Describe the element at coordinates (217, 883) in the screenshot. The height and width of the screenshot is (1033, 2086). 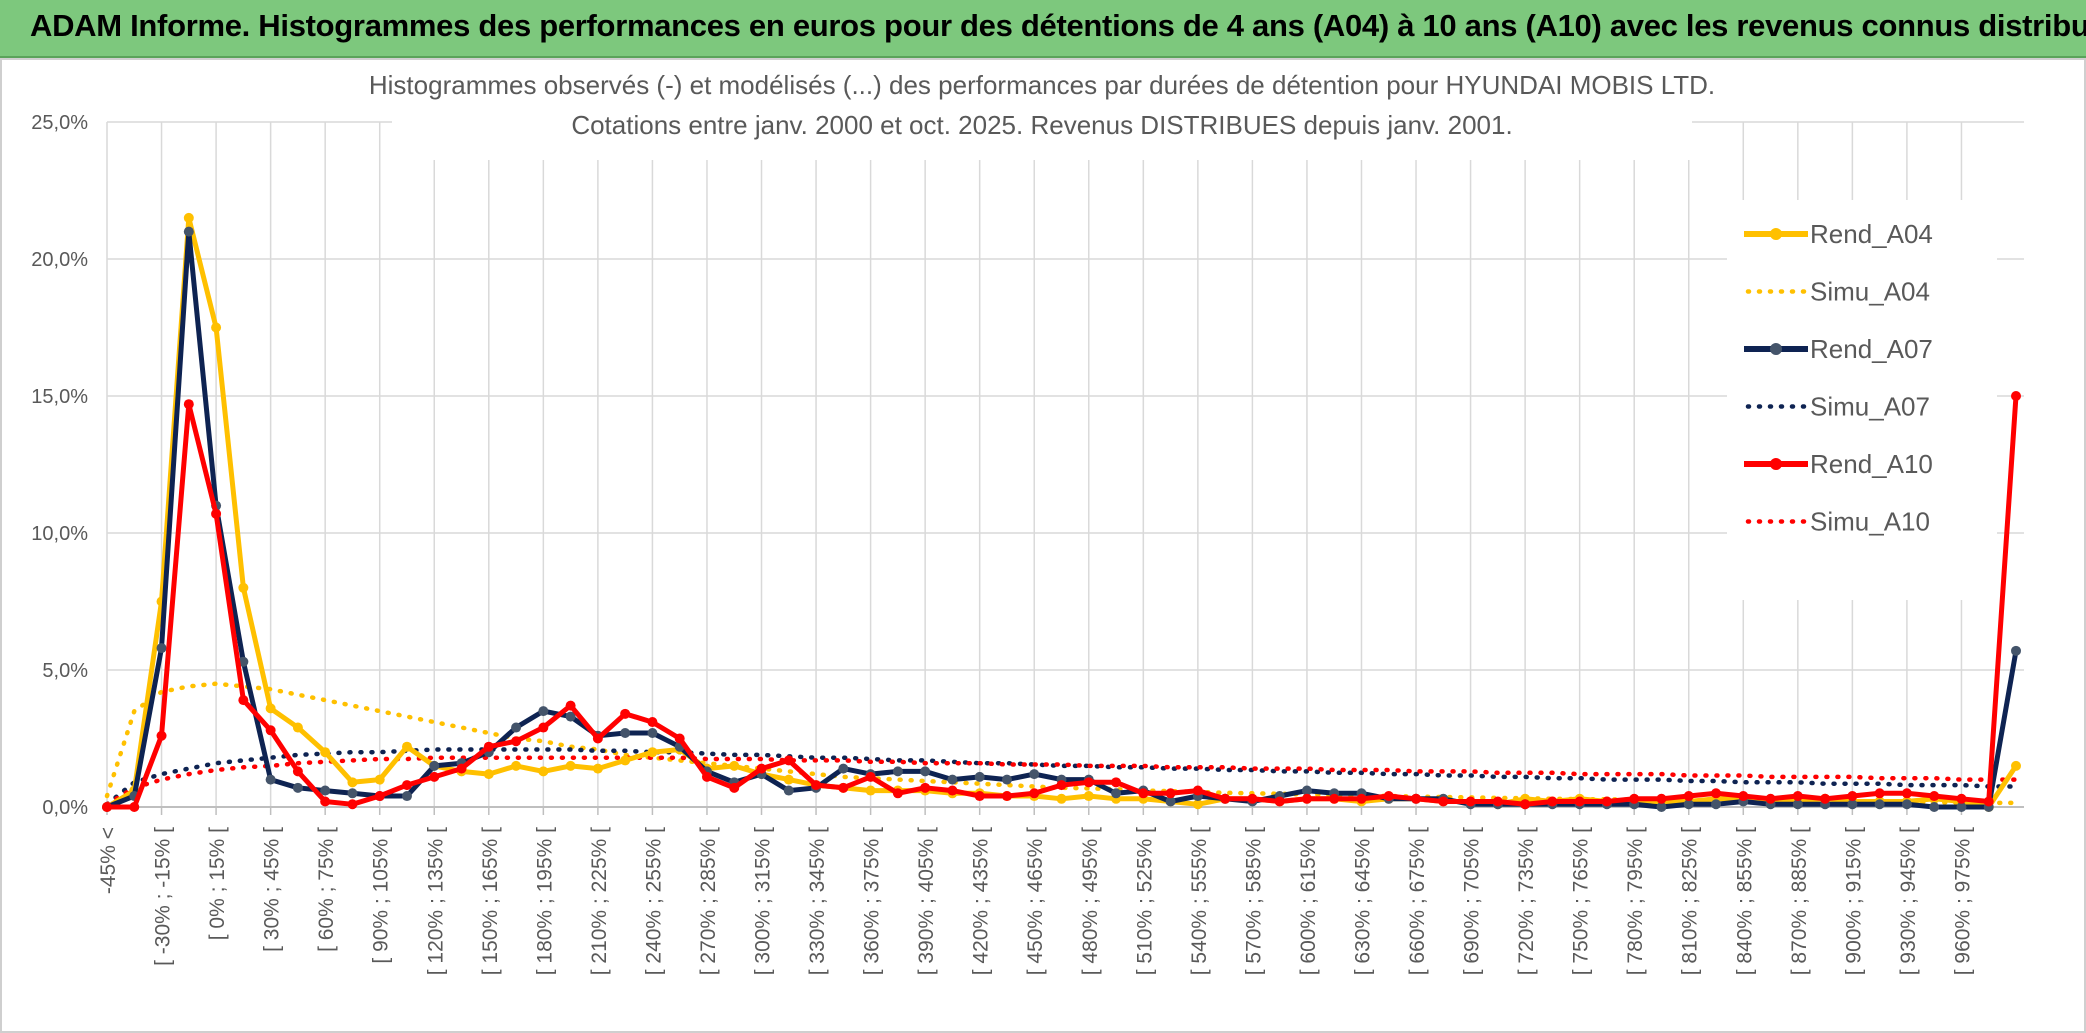
I see `x-tick-label: [ 0% ; 15% [` at that location.